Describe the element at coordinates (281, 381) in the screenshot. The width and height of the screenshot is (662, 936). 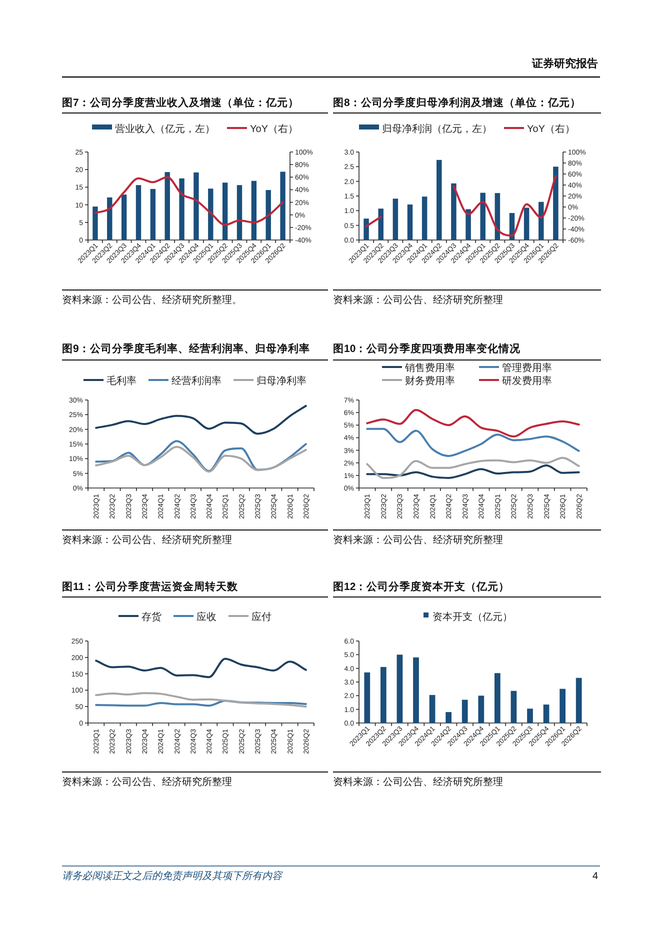
I see `legend-label: 归母净利率` at that location.